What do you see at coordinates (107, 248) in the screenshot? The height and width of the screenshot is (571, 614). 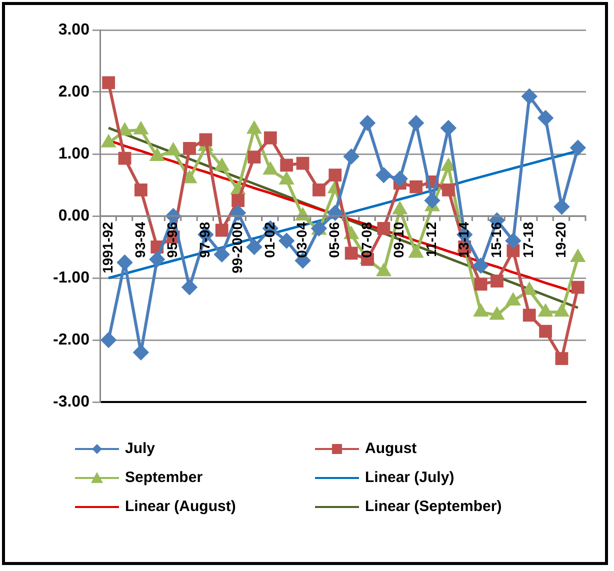 I see `x-tick-label: 1991-92` at bounding box center [107, 248].